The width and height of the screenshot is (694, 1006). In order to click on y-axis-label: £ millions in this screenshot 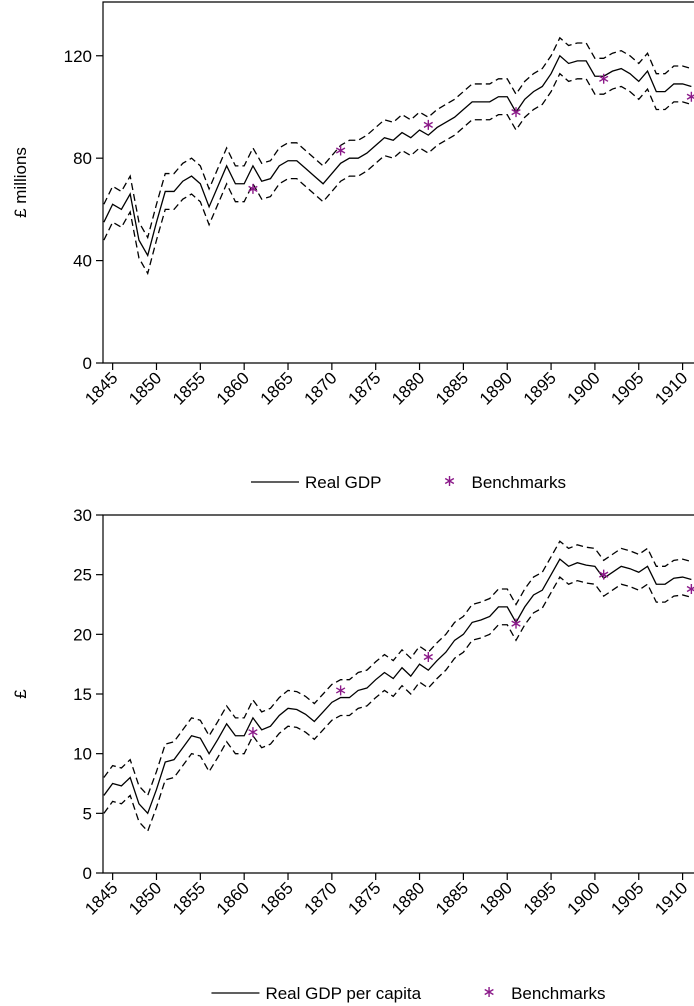, I will do `click(20, 182)`.